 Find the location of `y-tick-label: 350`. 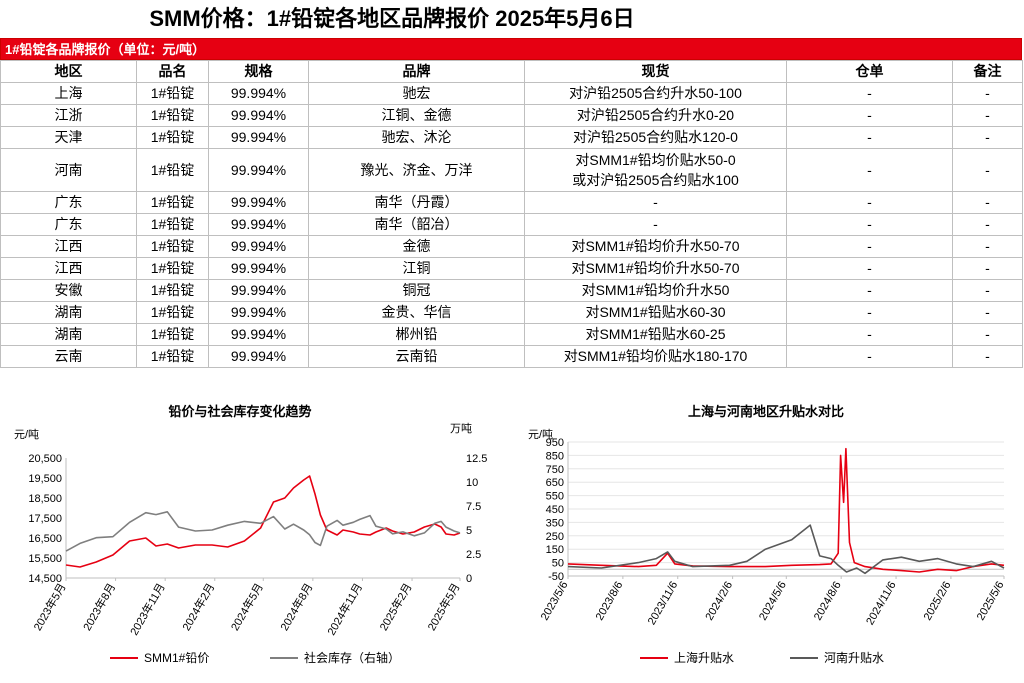

y-tick-label: 350 is located at coordinates (555, 523).